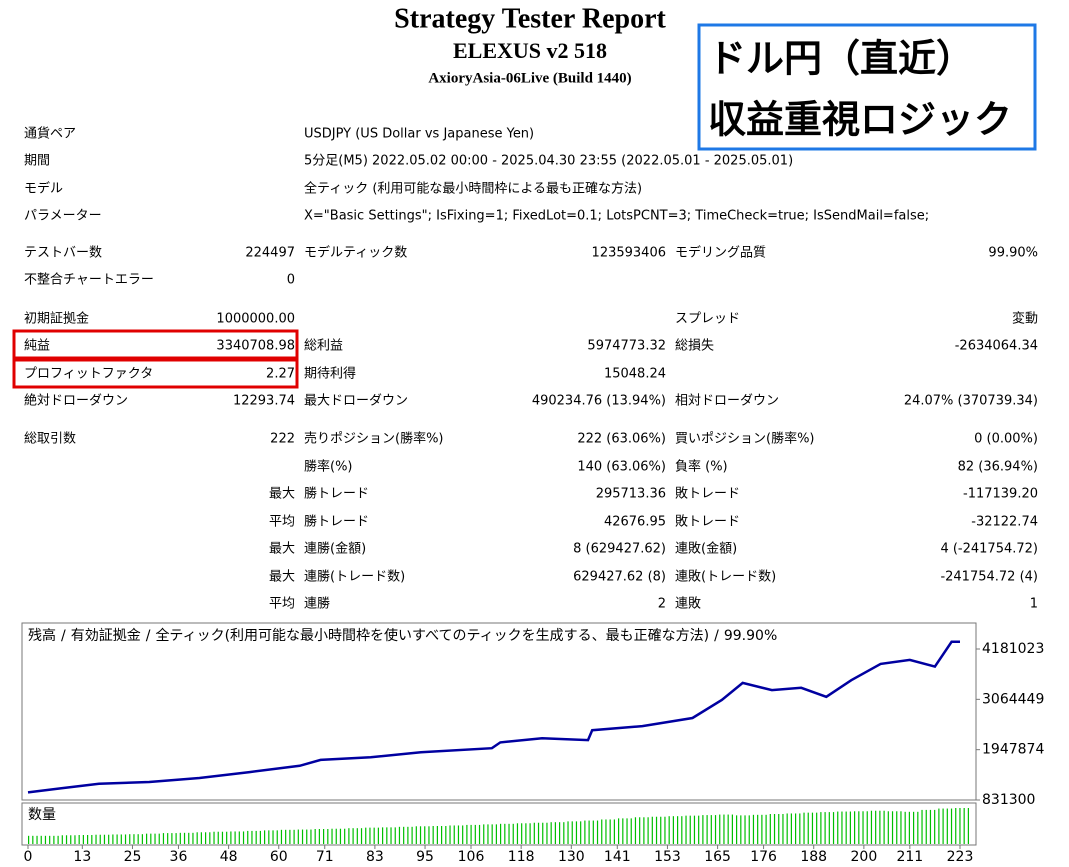  What do you see at coordinates (701, 467) in the screenshot?
I see `field-label: 負率 (%)` at bounding box center [701, 467].